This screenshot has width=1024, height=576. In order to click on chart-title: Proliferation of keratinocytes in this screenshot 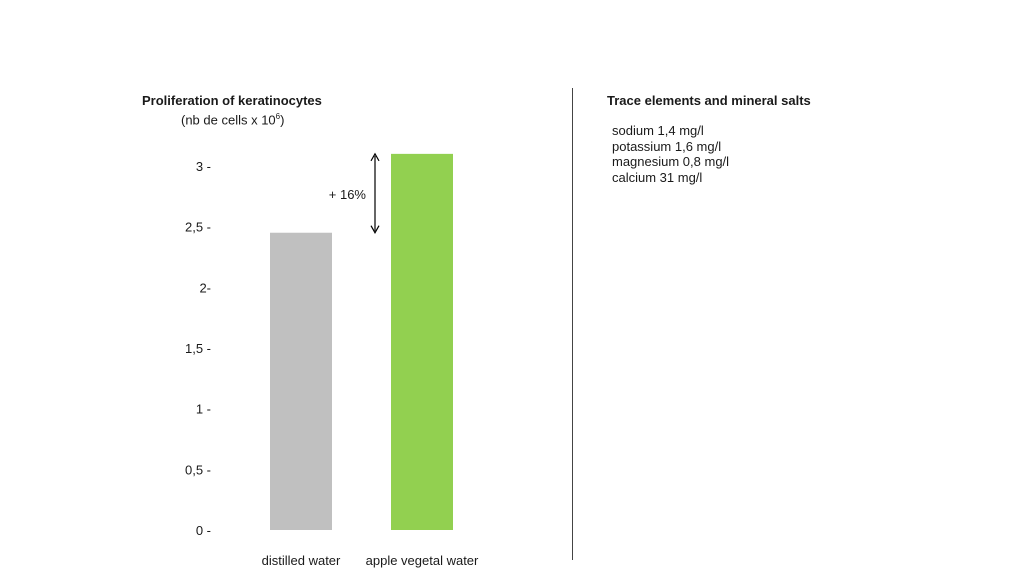, I will do `click(232, 100)`.